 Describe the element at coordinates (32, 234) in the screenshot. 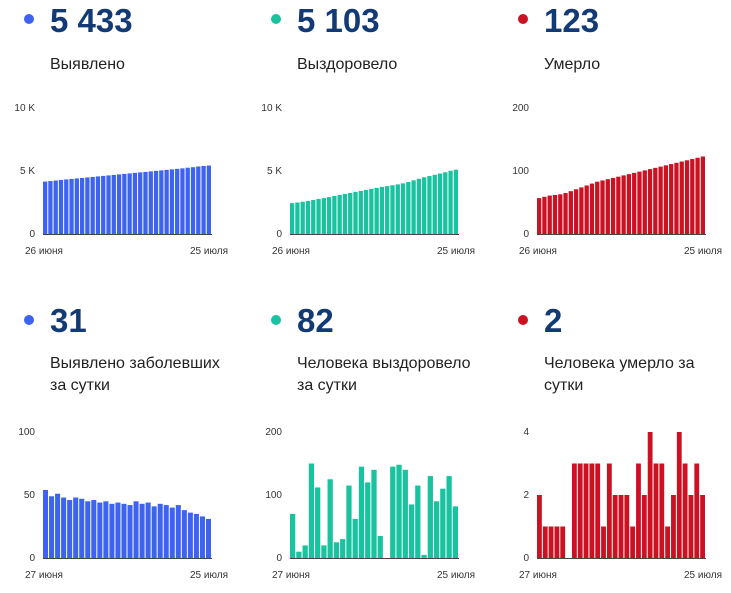

I see `y-tick-label: 0` at that location.